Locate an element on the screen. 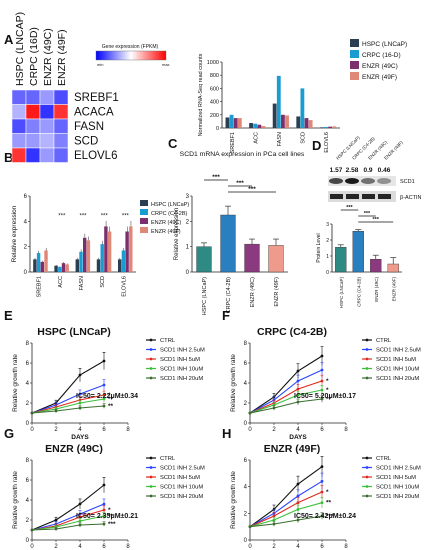 Image resolution: width=432 pixels, height=550 pixels. heatmap-column-label: CRPC (16D) is located at coordinates (34, 56).